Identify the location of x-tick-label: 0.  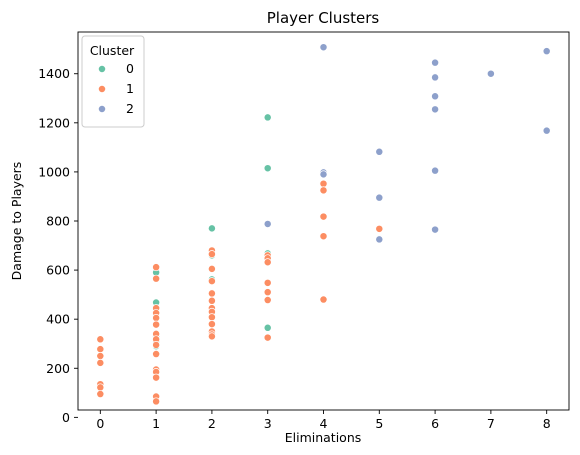
(100, 423).